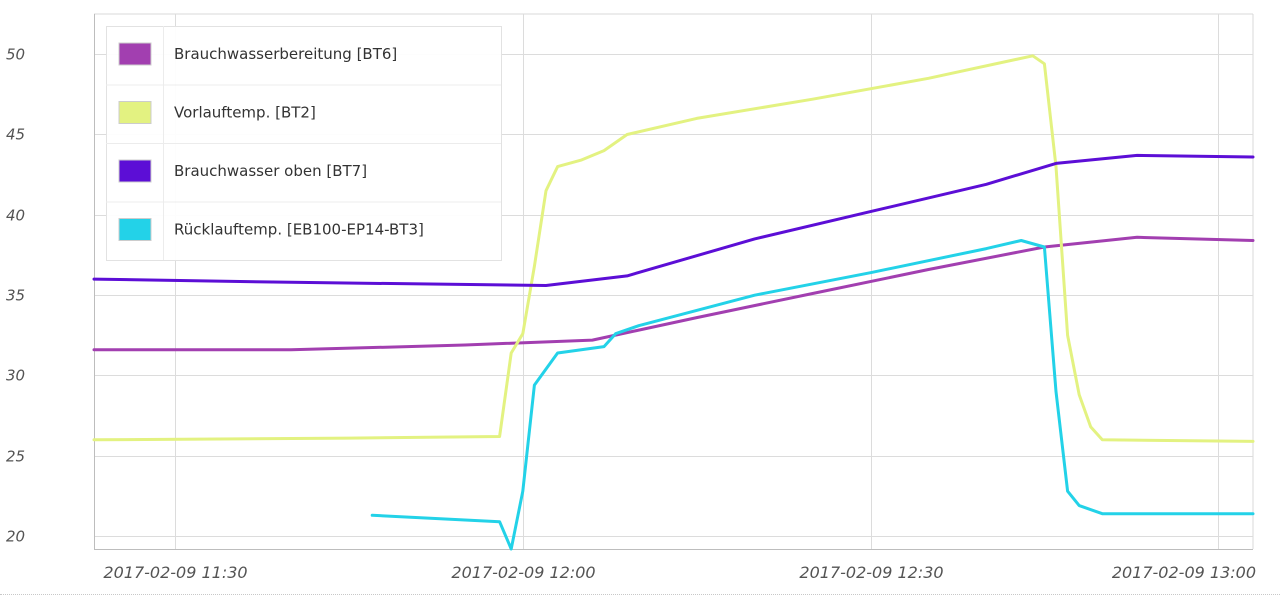 The height and width of the screenshot is (609, 1280). What do you see at coordinates (245, 113) in the screenshot?
I see `legend-label: Vorlauftemp. [BT2]` at bounding box center [245, 113].